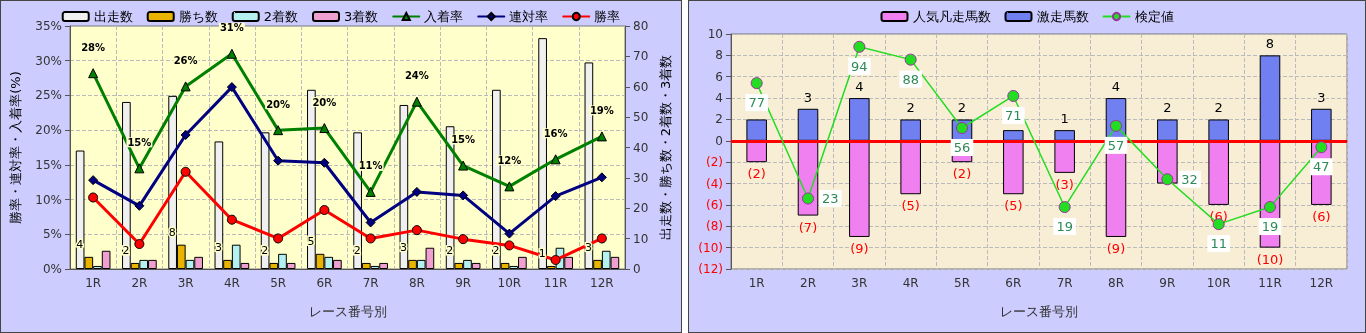 This screenshot has width=1366, height=333. I want to click on y-tick-label: (4), so click(714, 183).